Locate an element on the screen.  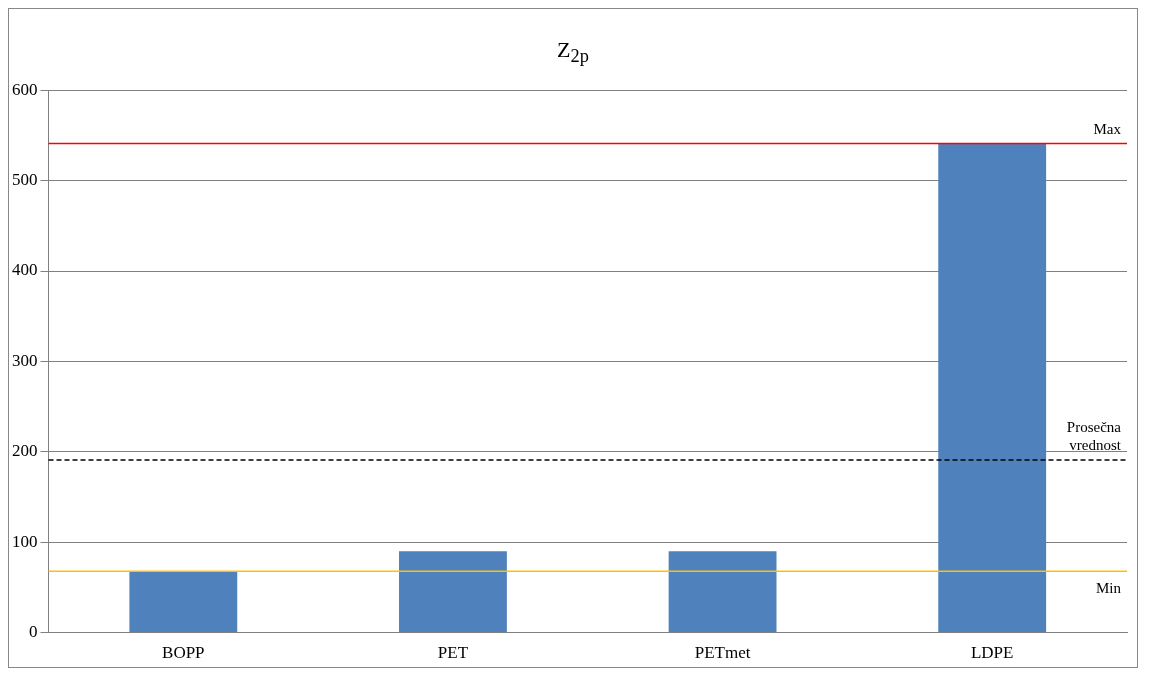
x-tick-label: PETmet is located at coordinates (722, 653).